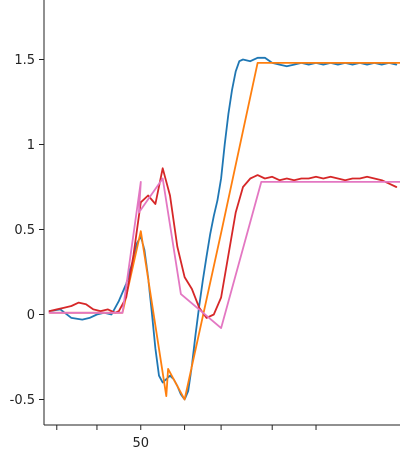 This screenshot has height=455, width=400. What do you see at coordinates (31, 145) in the screenshot?
I see `y-tick-label-3: 1` at bounding box center [31, 145].